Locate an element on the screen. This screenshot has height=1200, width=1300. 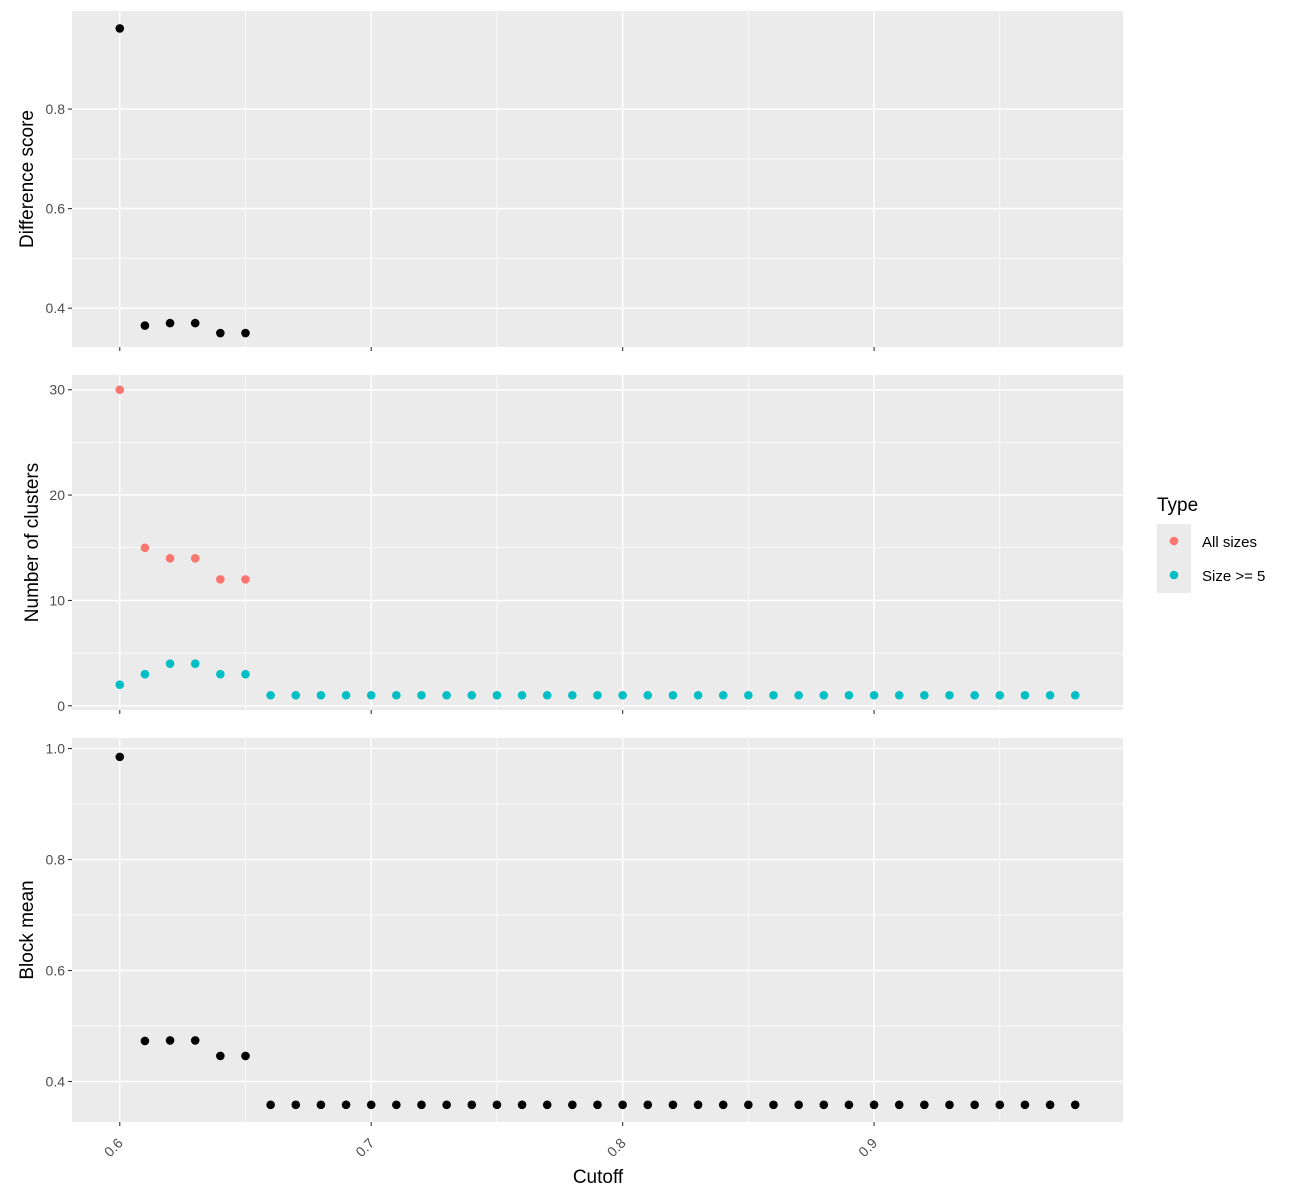
legend-key-point is located at coordinates (1174, 575).